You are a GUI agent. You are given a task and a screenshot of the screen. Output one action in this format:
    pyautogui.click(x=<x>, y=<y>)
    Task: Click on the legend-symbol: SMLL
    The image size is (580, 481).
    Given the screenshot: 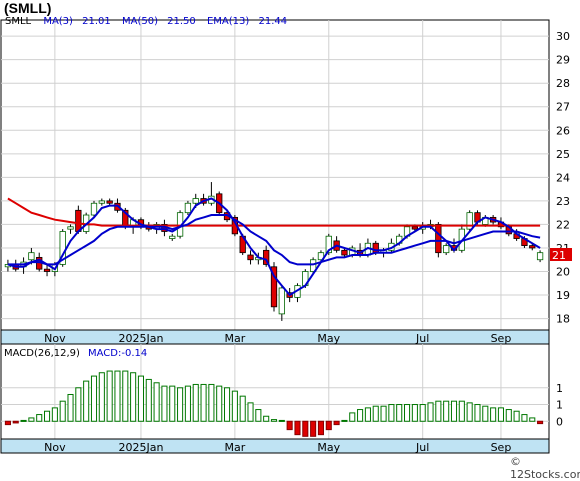 What is the action you would take?
    pyautogui.click(x=18, y=21)
    